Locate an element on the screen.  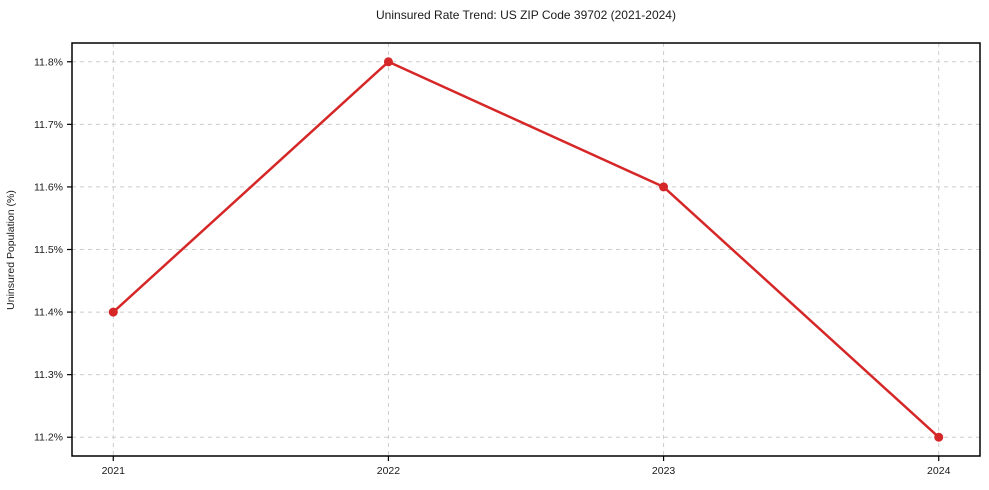
x-tick-label: 2024 is located at coordinates (939, 471).